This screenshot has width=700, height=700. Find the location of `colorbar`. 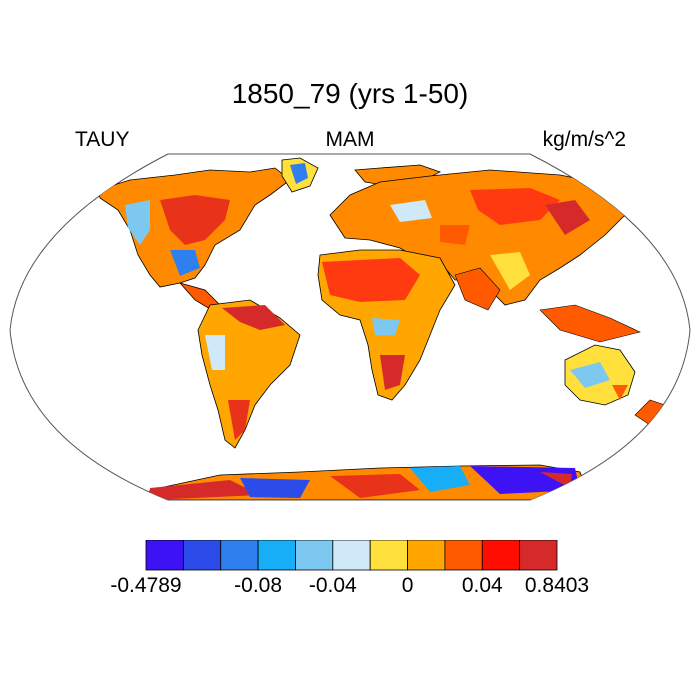

colorbar is located at coordinates (351, 555).